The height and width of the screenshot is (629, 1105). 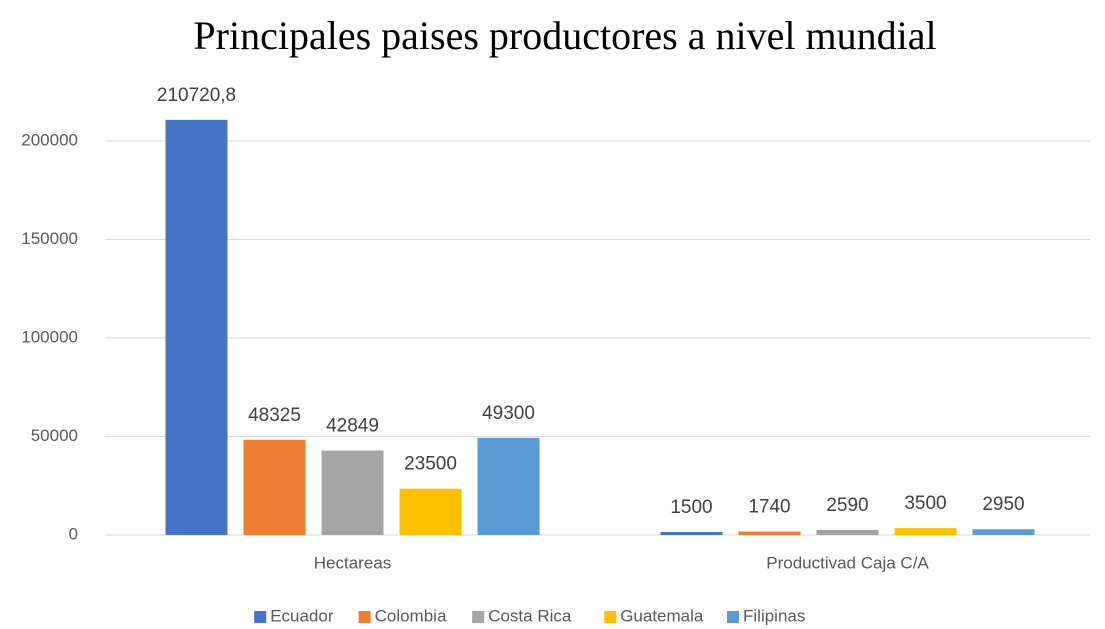 I want to click on y-tick-label: 100000, so click(x=49, y=336).